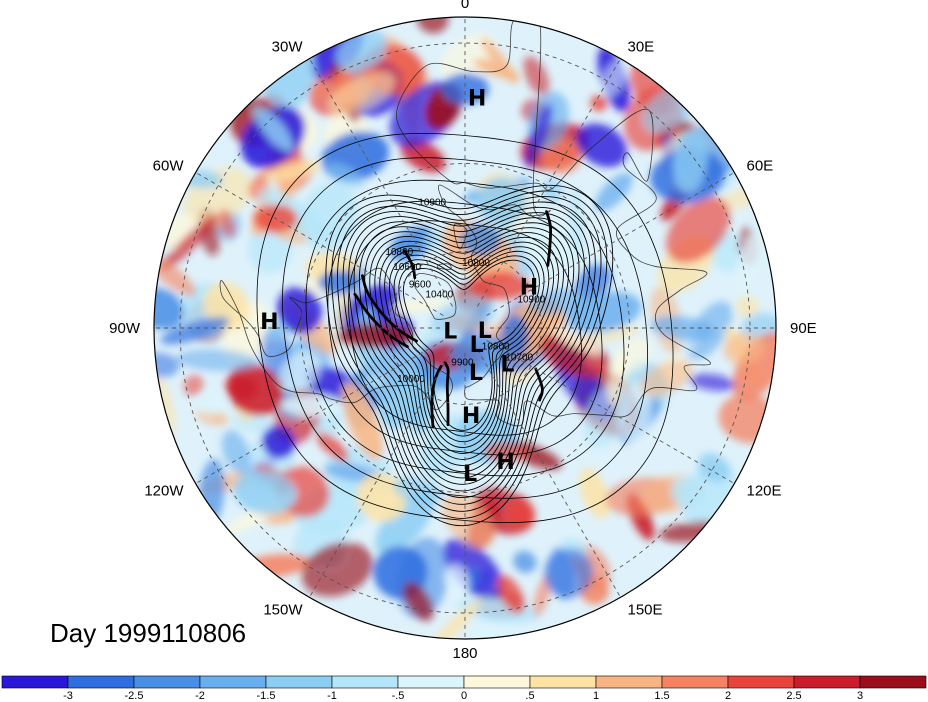 Image resolution: width=928 pixels, height=702 pixels. I want to click on longitude-label: 0, so click(465, 6).